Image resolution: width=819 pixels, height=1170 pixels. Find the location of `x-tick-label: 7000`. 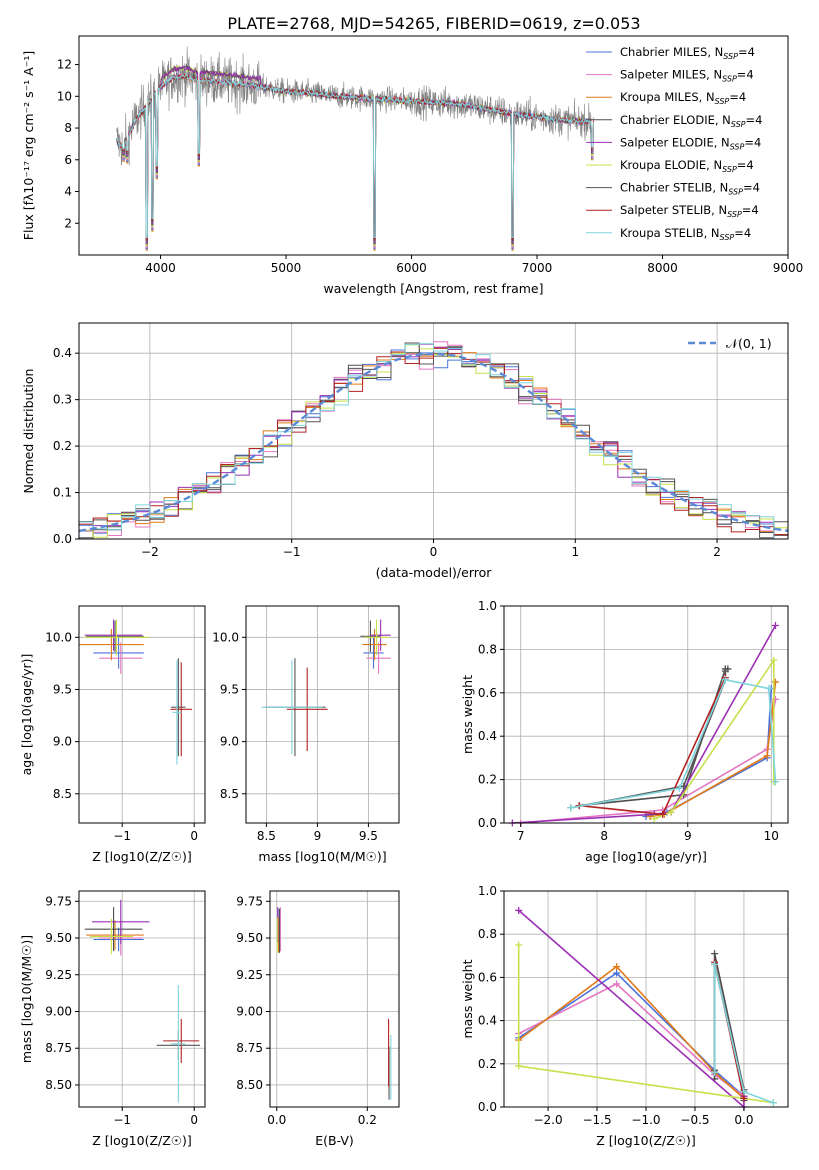

x-tick-label: 7000 is located at coordinates (537, 268).